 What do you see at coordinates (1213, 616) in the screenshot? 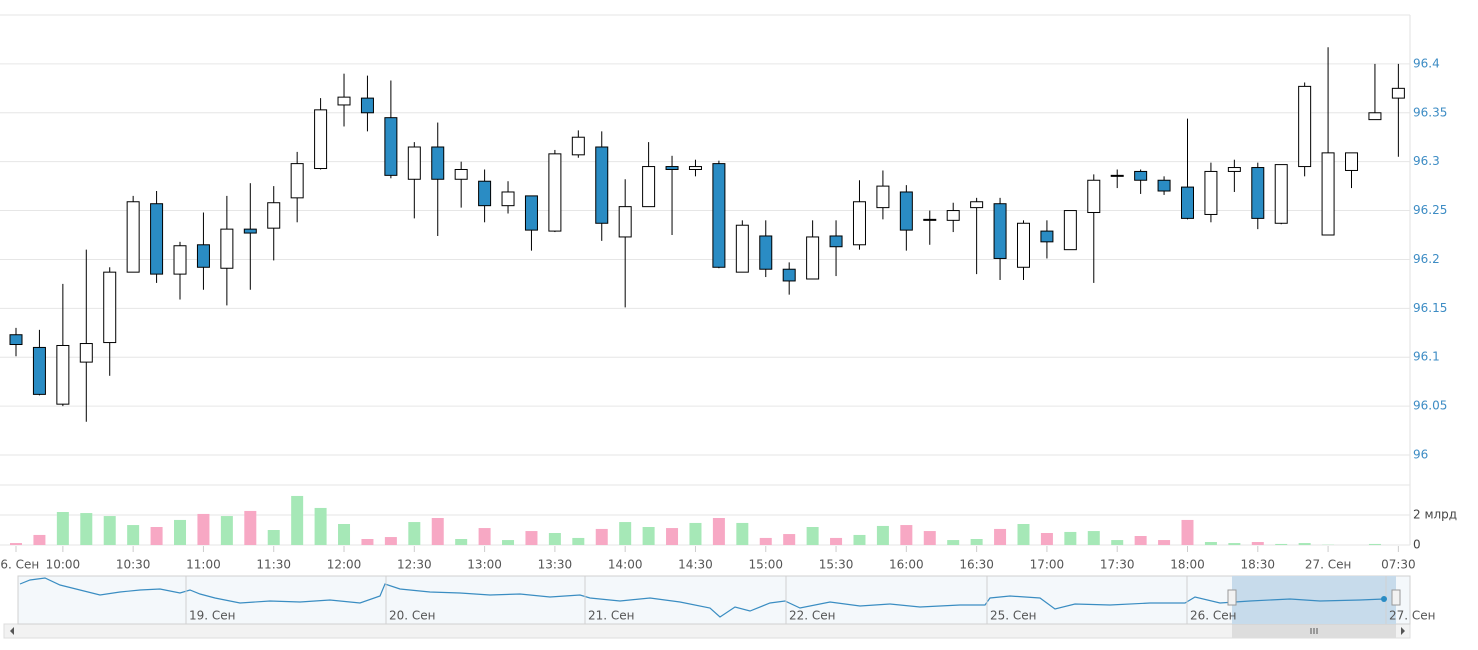
I see `navigator-label: 26. Сен` at bounding box center [1213, 616].